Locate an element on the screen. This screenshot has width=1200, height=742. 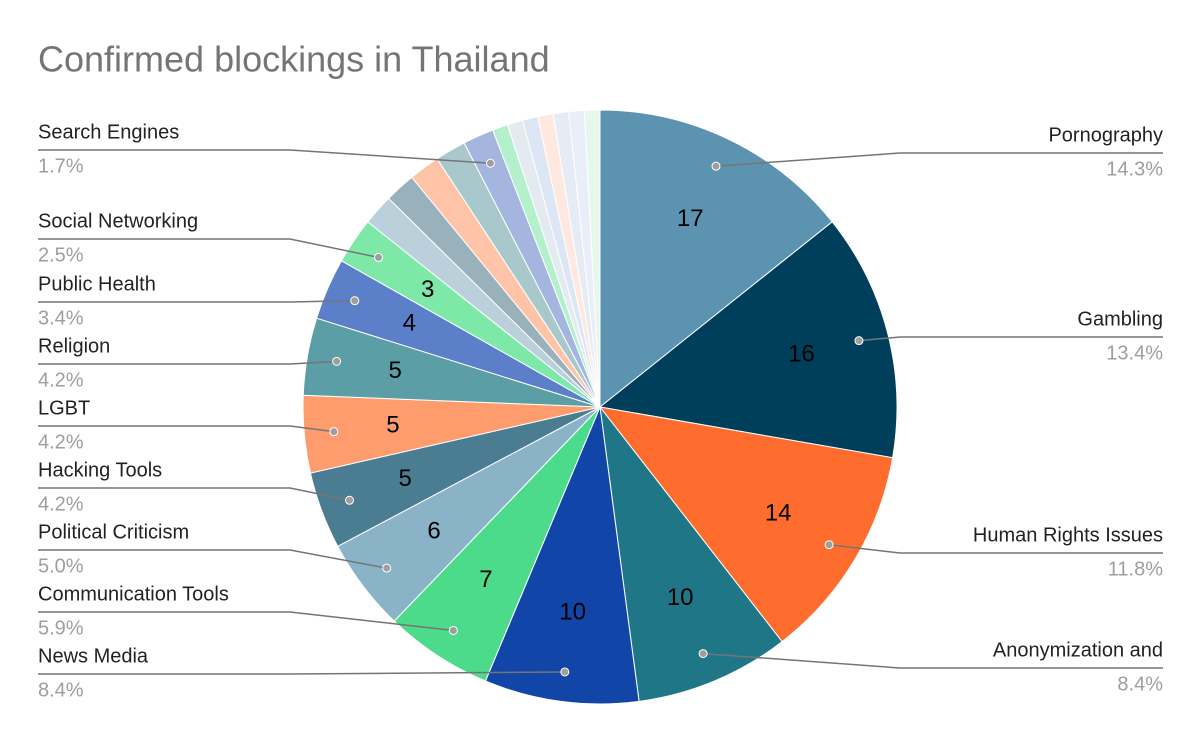
percent-label: 11.8% is located at coordinates (1135, 569).